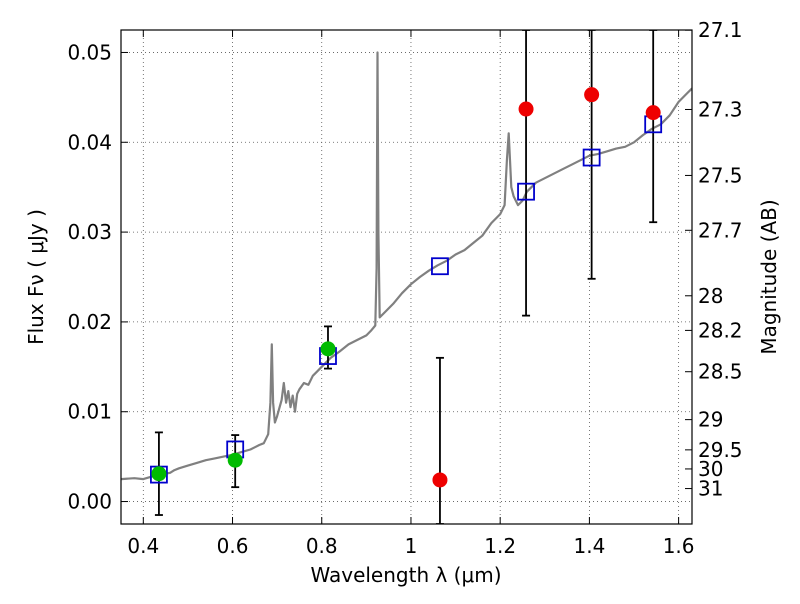 Image resolution: width=800 pixels, height=604 pixels. Describe the element at coordinates (769, 276) in the screenshot. I see `y2-axis-label: Magnitude (AB)` at that location.